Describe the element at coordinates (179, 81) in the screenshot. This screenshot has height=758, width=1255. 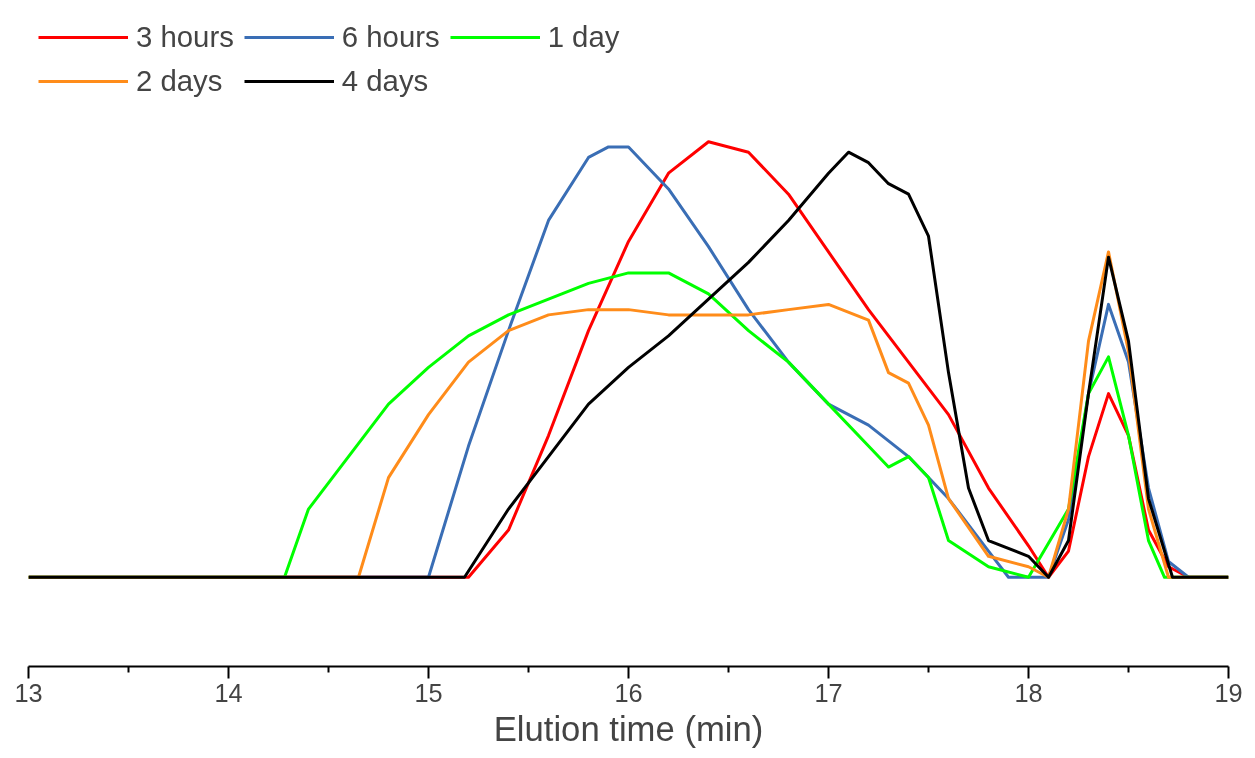
I see `legend-label: 2 days` at that location.